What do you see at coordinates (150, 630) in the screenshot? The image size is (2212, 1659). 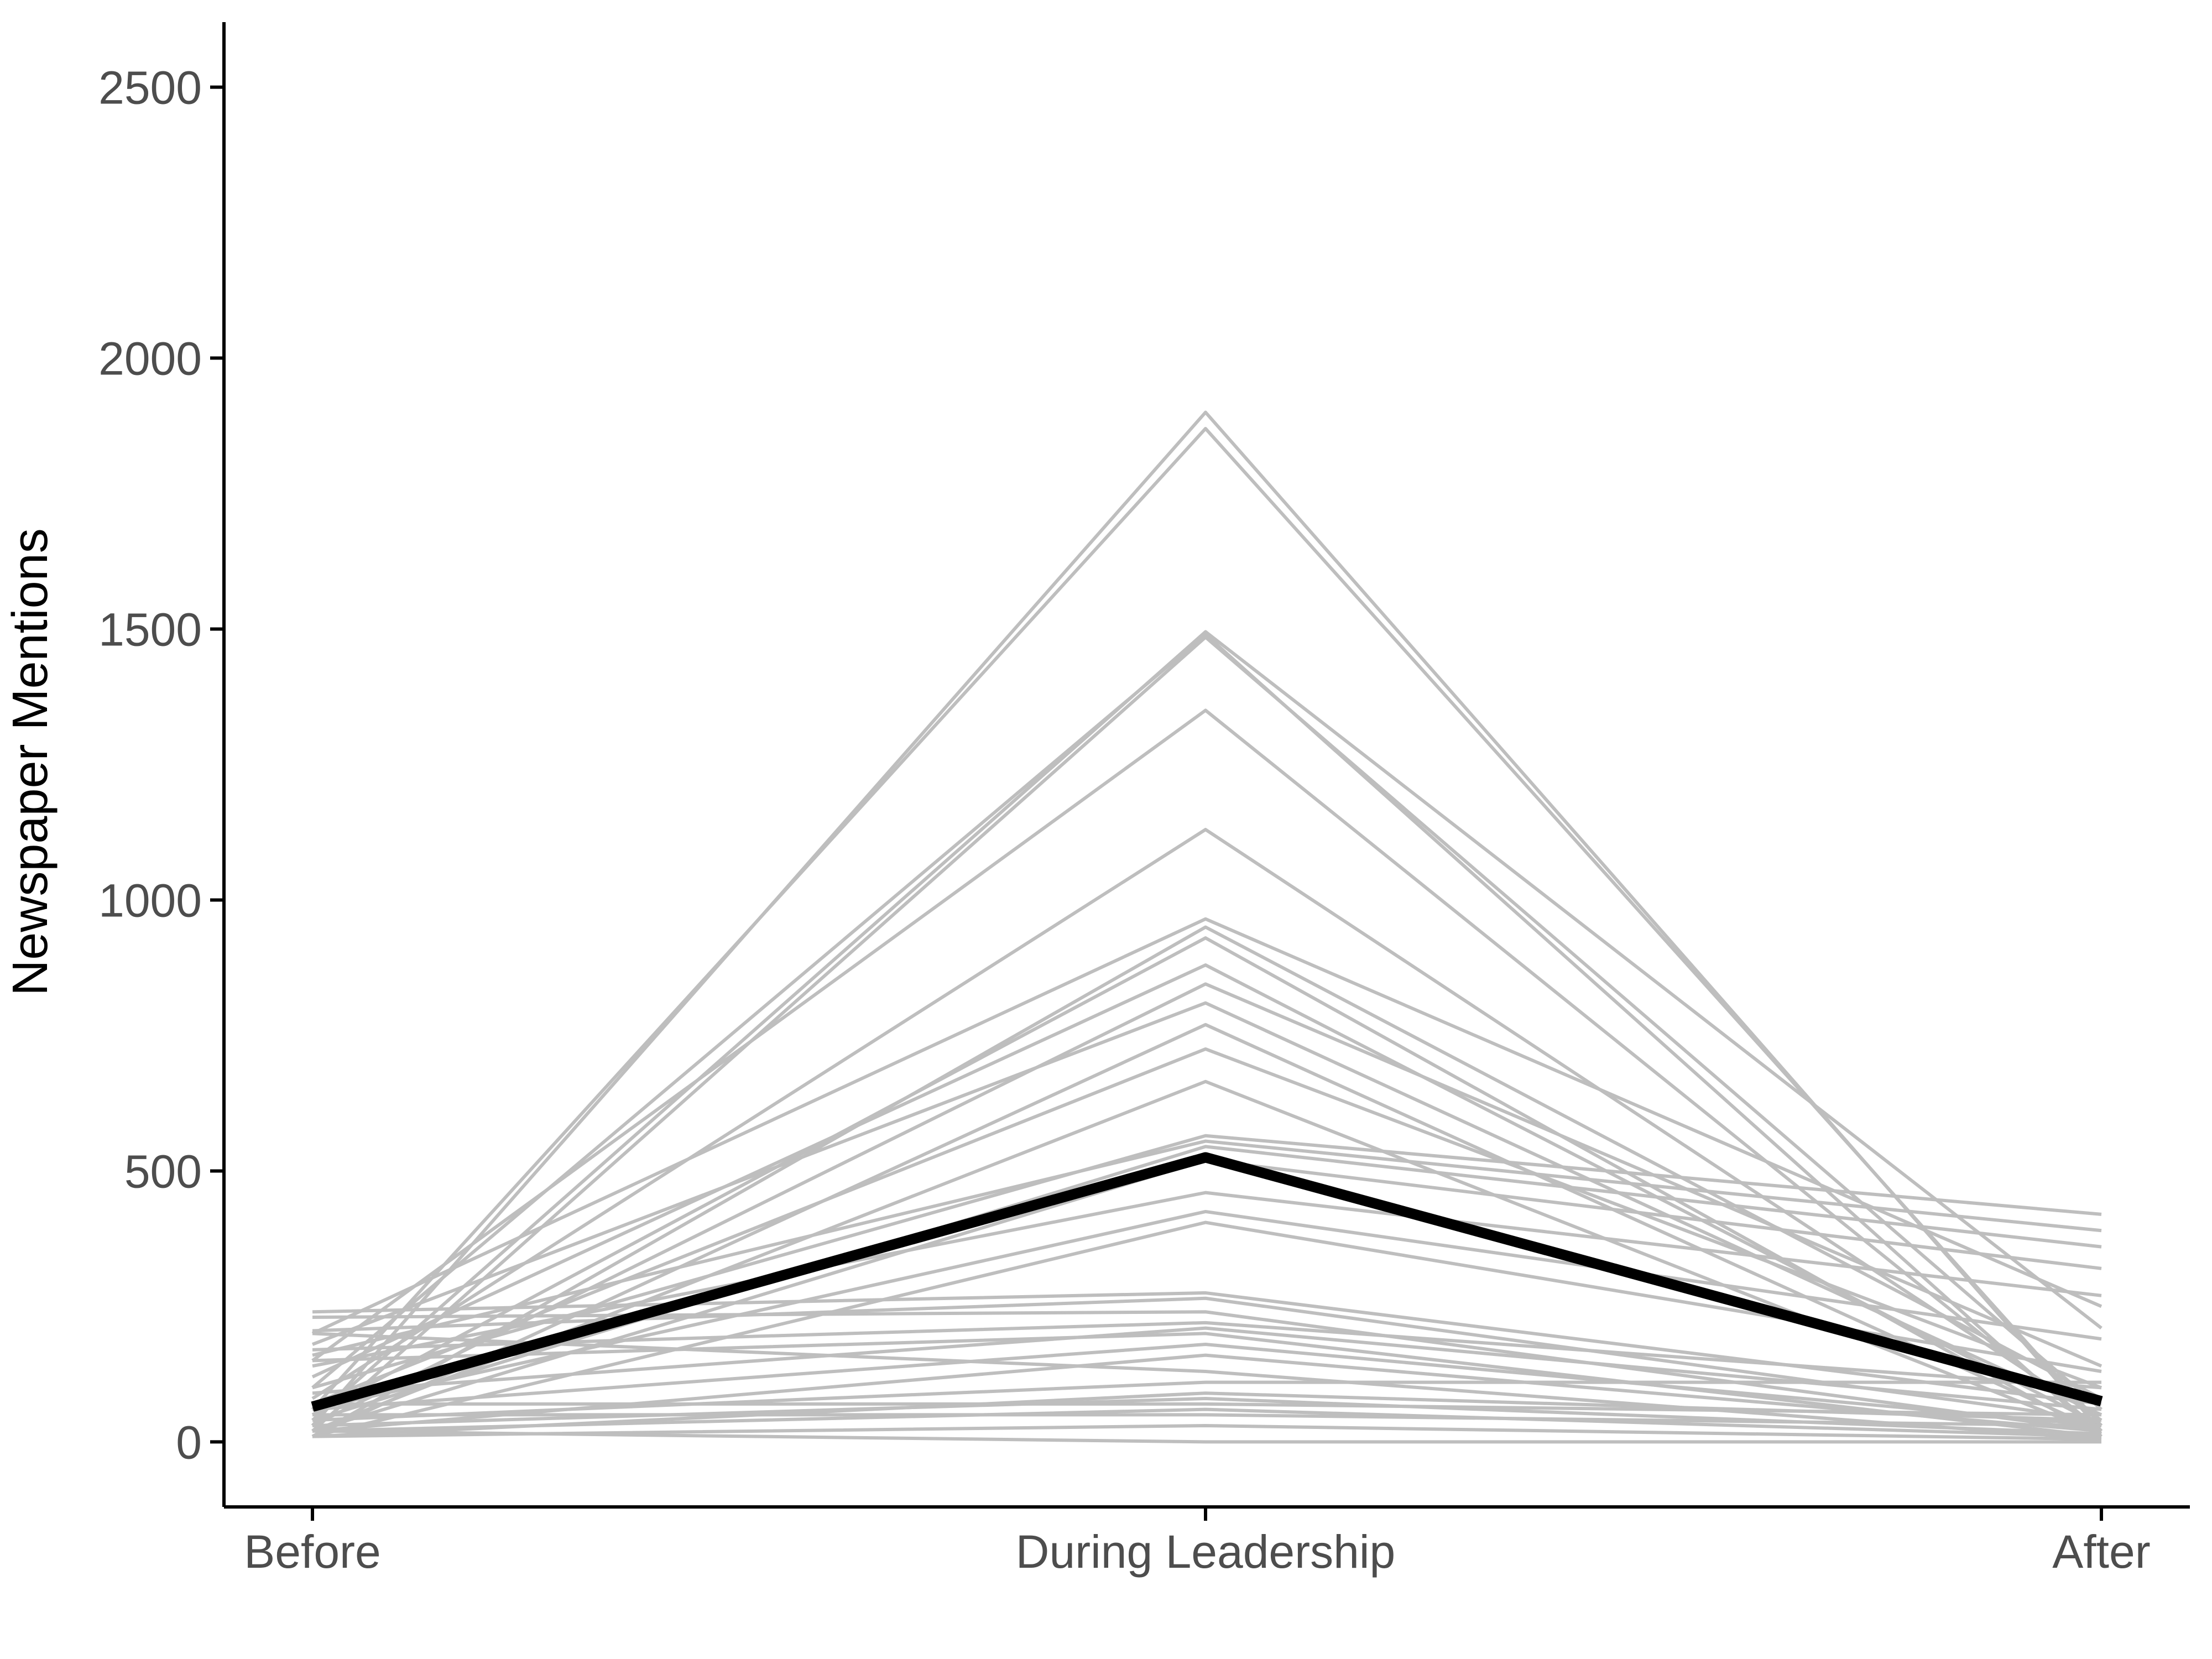 I see `y-tick-label: 1500` at bounding box center [150, 630].